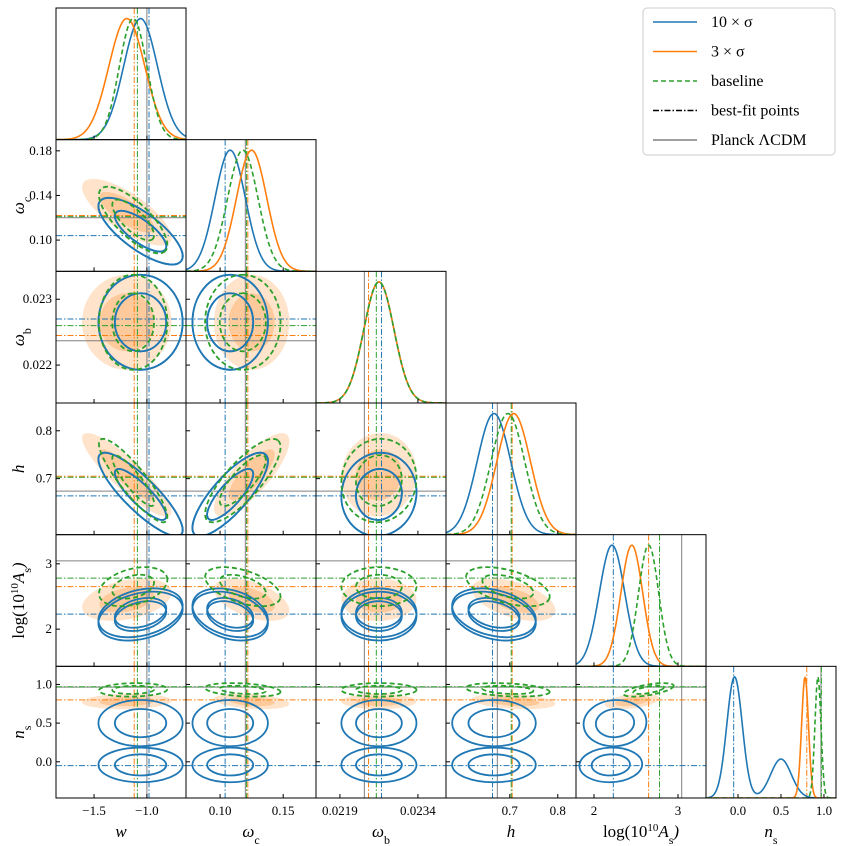  I want to click on label-part: log(10, so click(625, 831).